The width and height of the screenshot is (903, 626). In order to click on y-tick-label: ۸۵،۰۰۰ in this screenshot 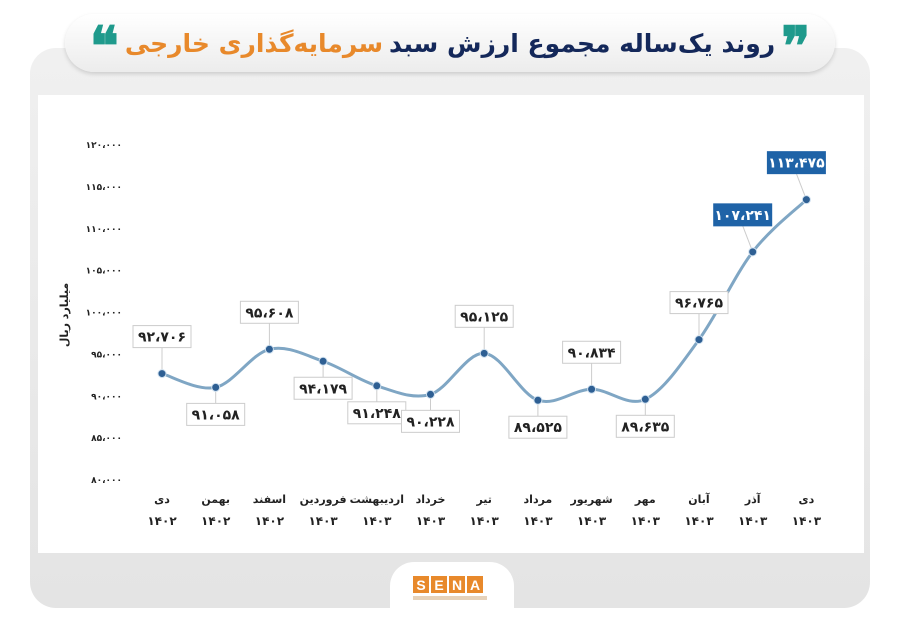, I will do `click(106, 439)`.